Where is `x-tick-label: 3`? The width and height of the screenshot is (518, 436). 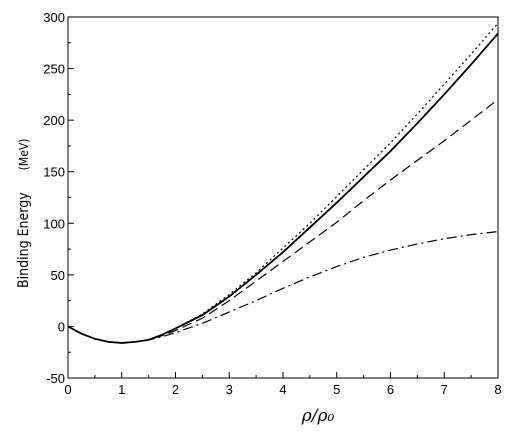
x-tick-label: 3 is located at coordinates (229, 389).